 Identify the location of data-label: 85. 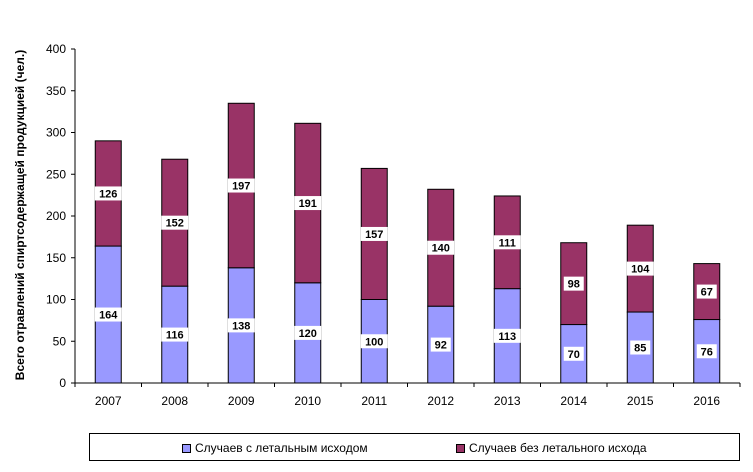
(640, 349).